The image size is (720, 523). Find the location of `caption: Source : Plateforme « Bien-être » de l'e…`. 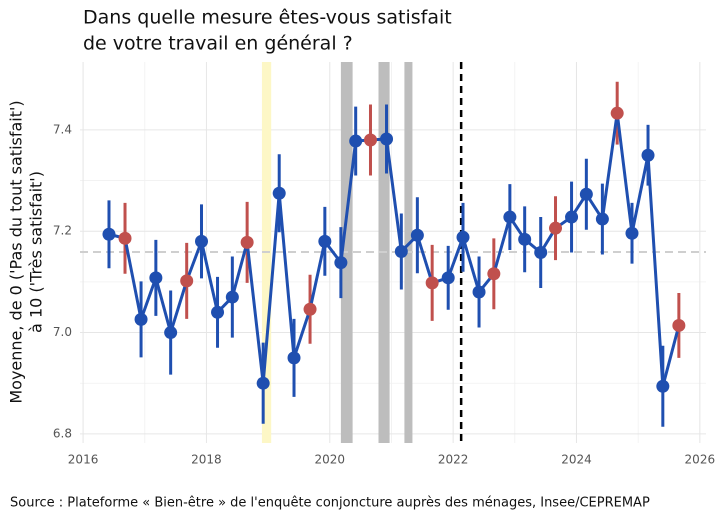

caption: Source : Plateforme « Bien-être » de l'e… is located at coordinates (330, 503).